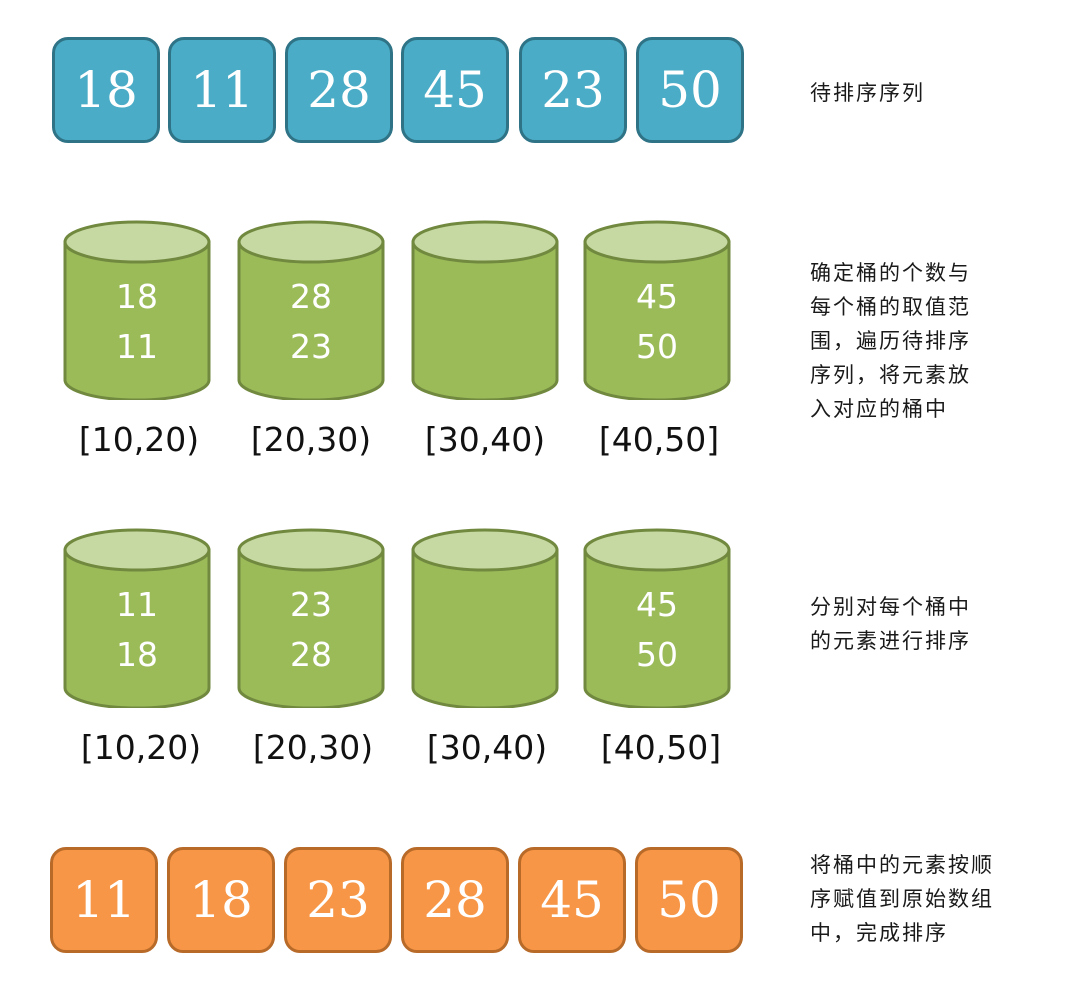 This screenshot has height=1002, width=1074. Describe the element at coordinates (455, 90) in the screenshot. I see `input-element: 45` at that location.